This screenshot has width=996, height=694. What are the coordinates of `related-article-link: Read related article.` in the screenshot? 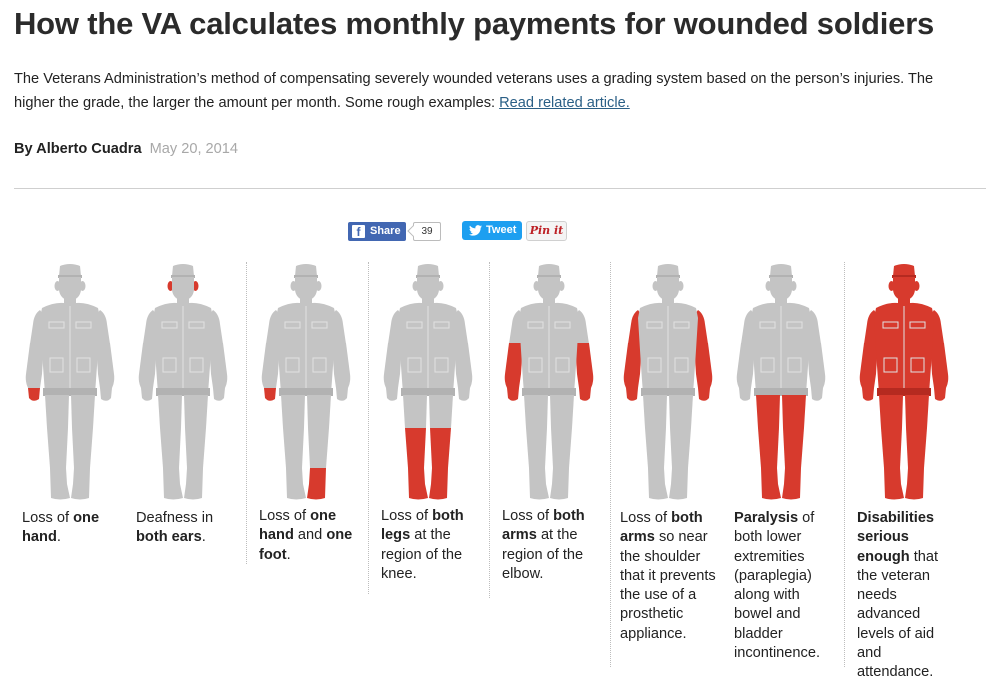 It's located at (564, 103).